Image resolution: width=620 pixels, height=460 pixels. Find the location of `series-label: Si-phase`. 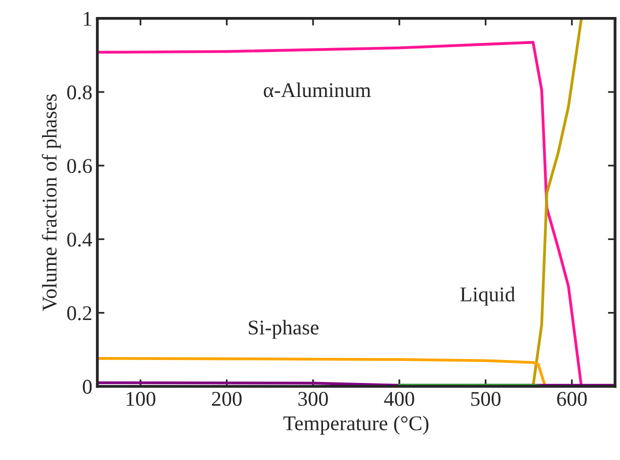

series-label: Si-phase is located at coordinates (283, 329).